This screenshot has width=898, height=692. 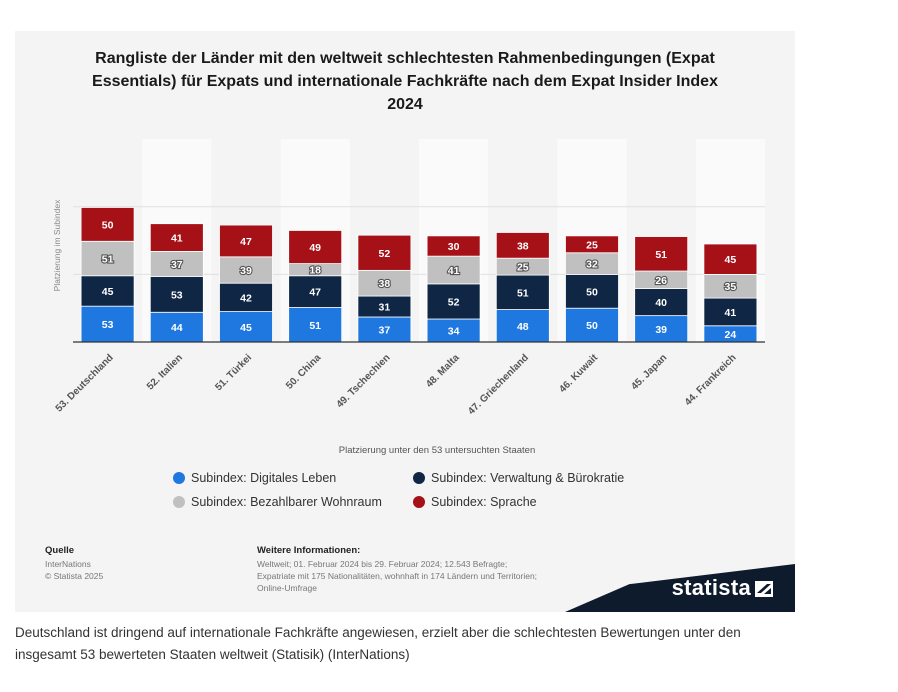 I want to click on data-label: 40, so click(x=661, y=303).